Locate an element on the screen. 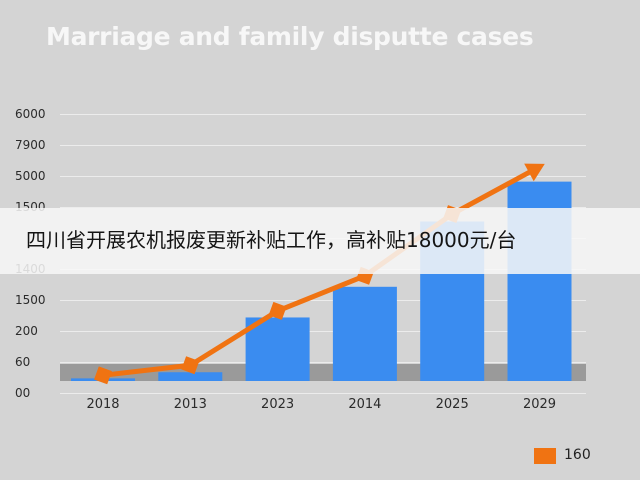 The width and height of the screenshot is (640, 480). legend-label: 160 is located at coordinates (577, 455).